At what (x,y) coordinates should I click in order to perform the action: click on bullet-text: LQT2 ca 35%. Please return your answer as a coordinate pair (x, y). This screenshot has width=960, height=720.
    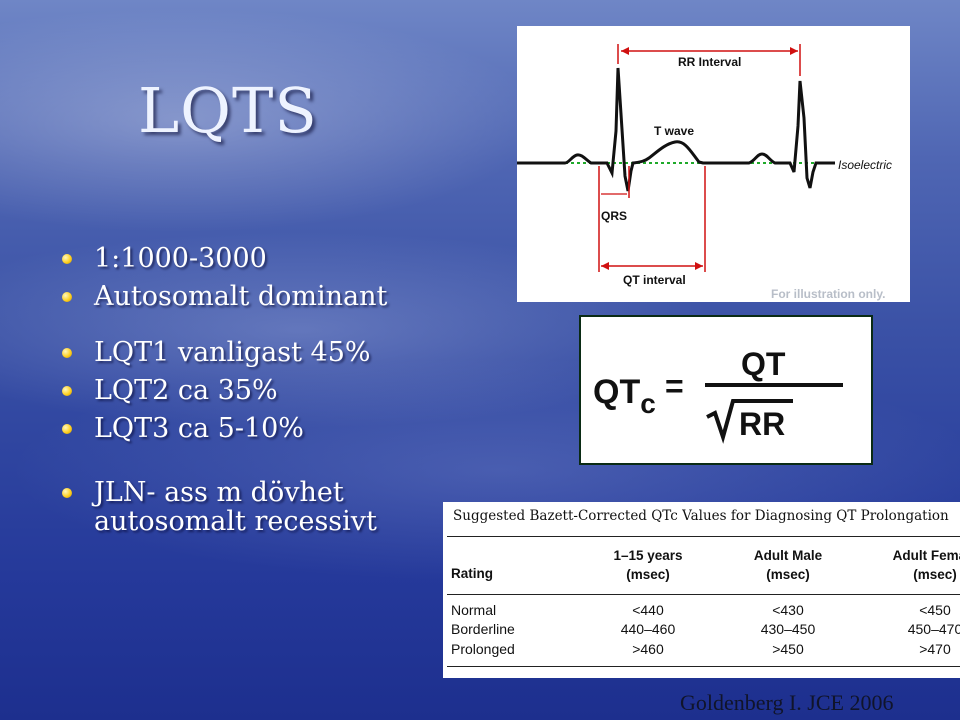
    Looking at the image, I should click on (186, 390).